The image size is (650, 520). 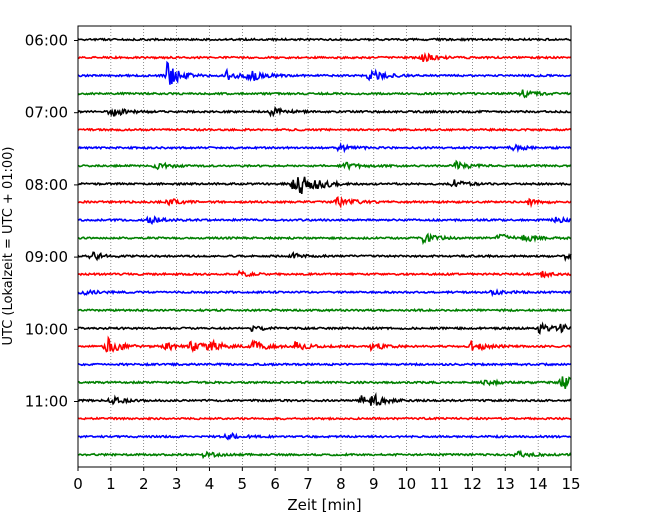 I want to click on x-tick-label: 4, so click(x=210, y=484).